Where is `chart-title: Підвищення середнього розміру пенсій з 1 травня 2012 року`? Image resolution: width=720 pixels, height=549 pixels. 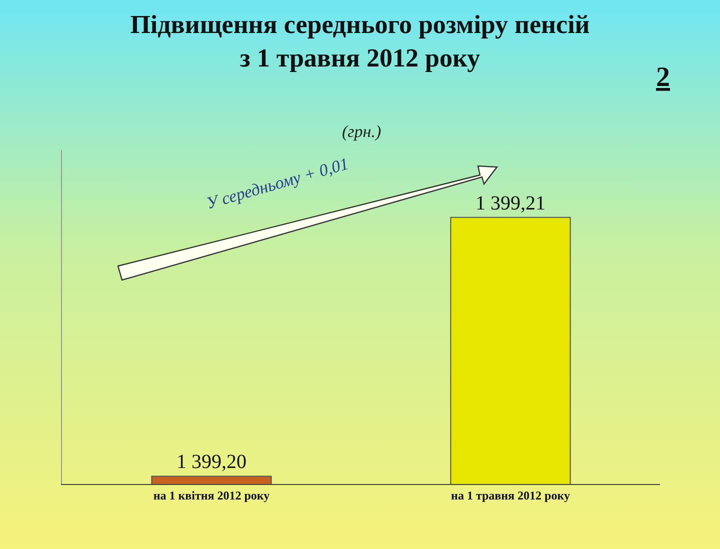 chart-title: Підвищення середнього розміру пенсій з 1 травня 2012 року is located at coordinates (360, 41).